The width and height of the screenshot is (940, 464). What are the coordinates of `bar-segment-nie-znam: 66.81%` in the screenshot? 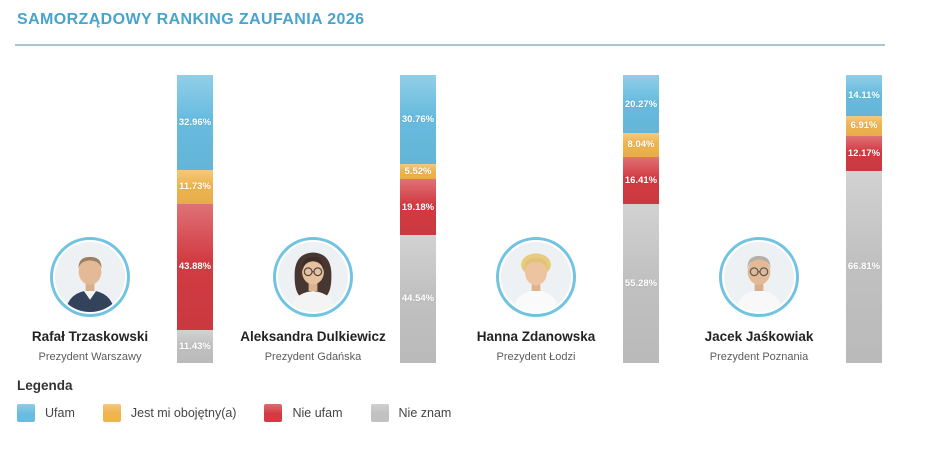 It's located at (864, 266).